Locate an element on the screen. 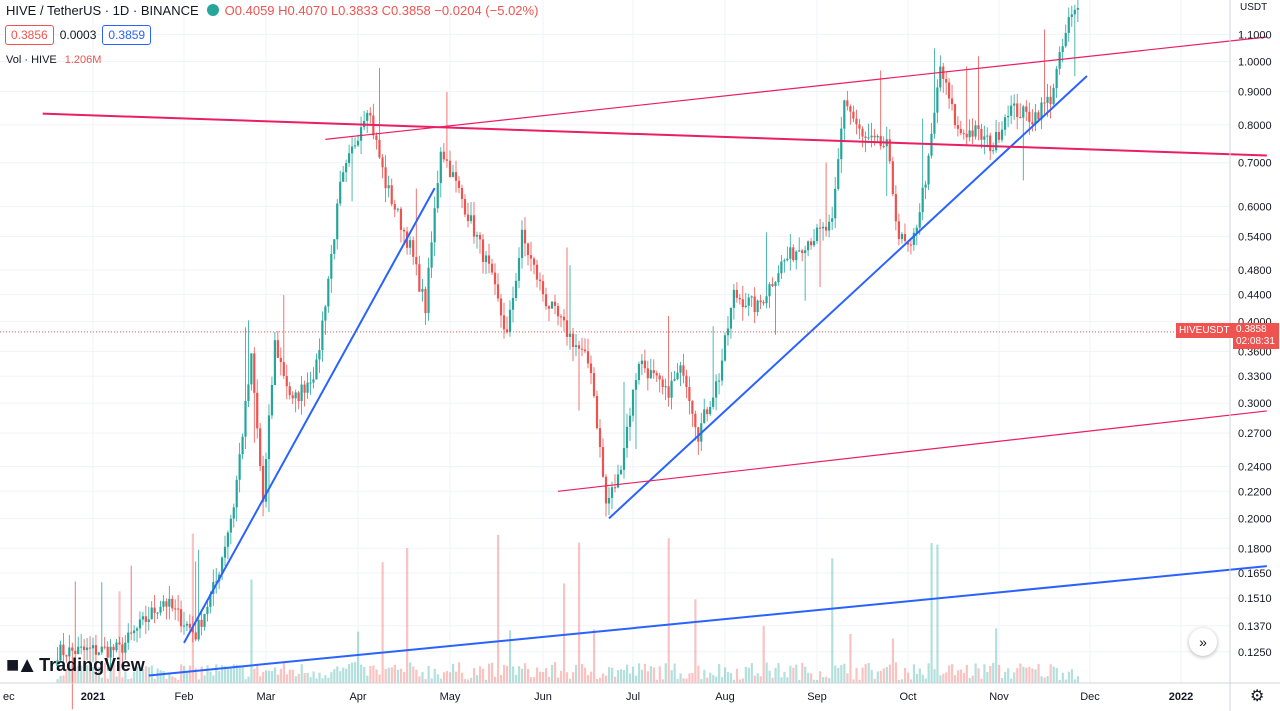  price-tick-label: 0.4800 is located at coordinates (1255, 271).